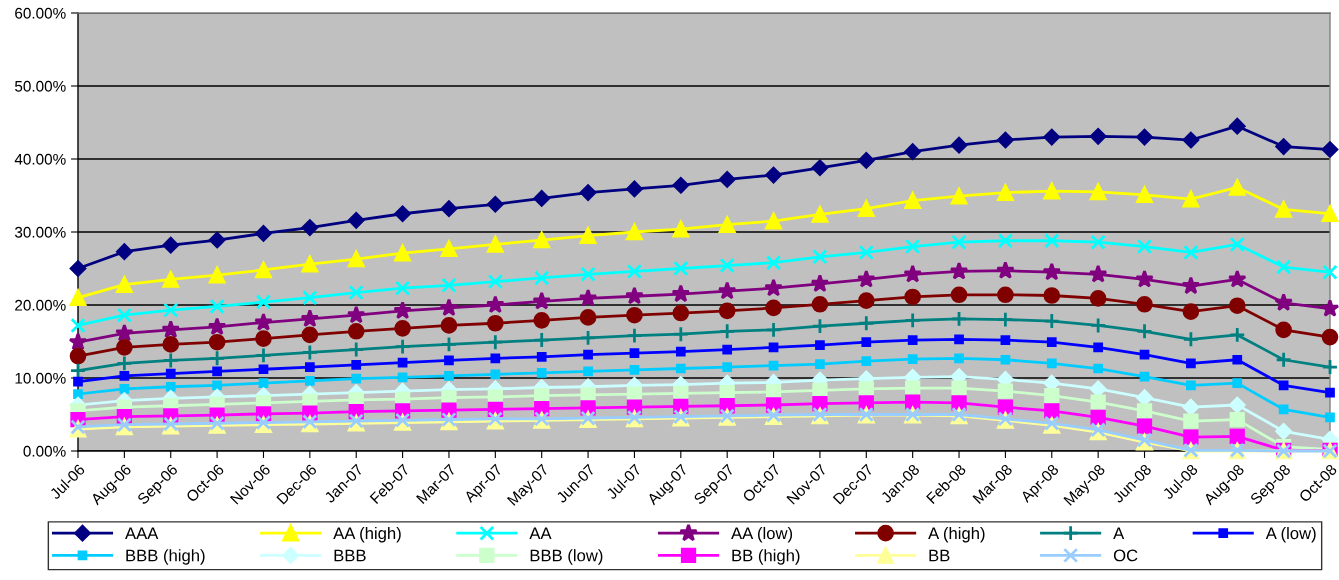  I want to click on y-tick-label: 20.00%, so click(40, 305).